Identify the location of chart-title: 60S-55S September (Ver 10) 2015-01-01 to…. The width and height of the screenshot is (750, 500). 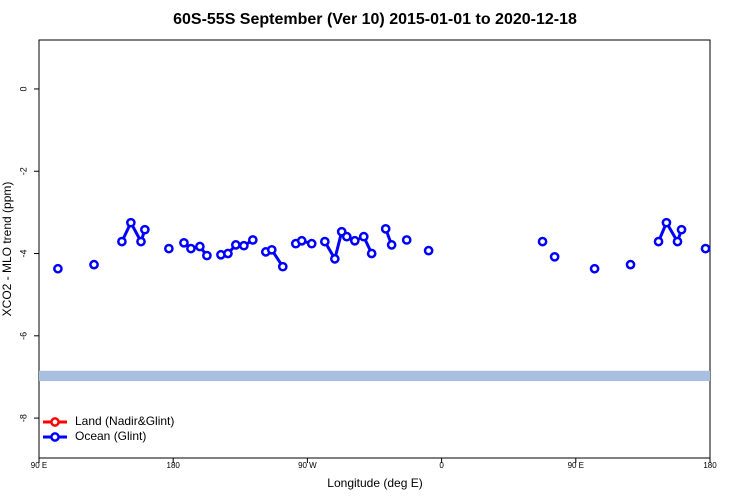
(375, 19).